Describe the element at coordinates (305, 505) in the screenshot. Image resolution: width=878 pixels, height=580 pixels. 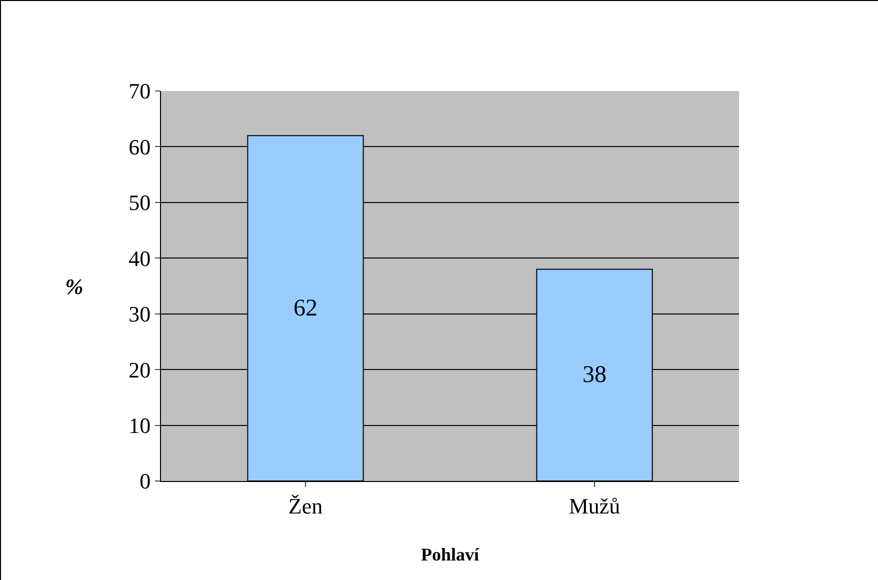
I see `x-tick-label: Žen` at that location.